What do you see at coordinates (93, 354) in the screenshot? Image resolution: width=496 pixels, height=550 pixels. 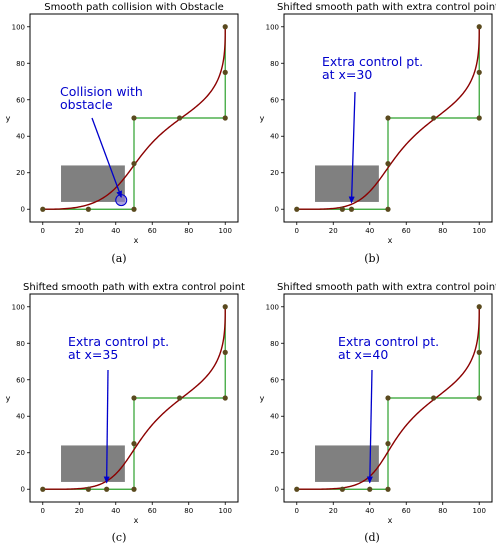 I see `annotation-text-line: at x=35` at bounding box center [93, 354].